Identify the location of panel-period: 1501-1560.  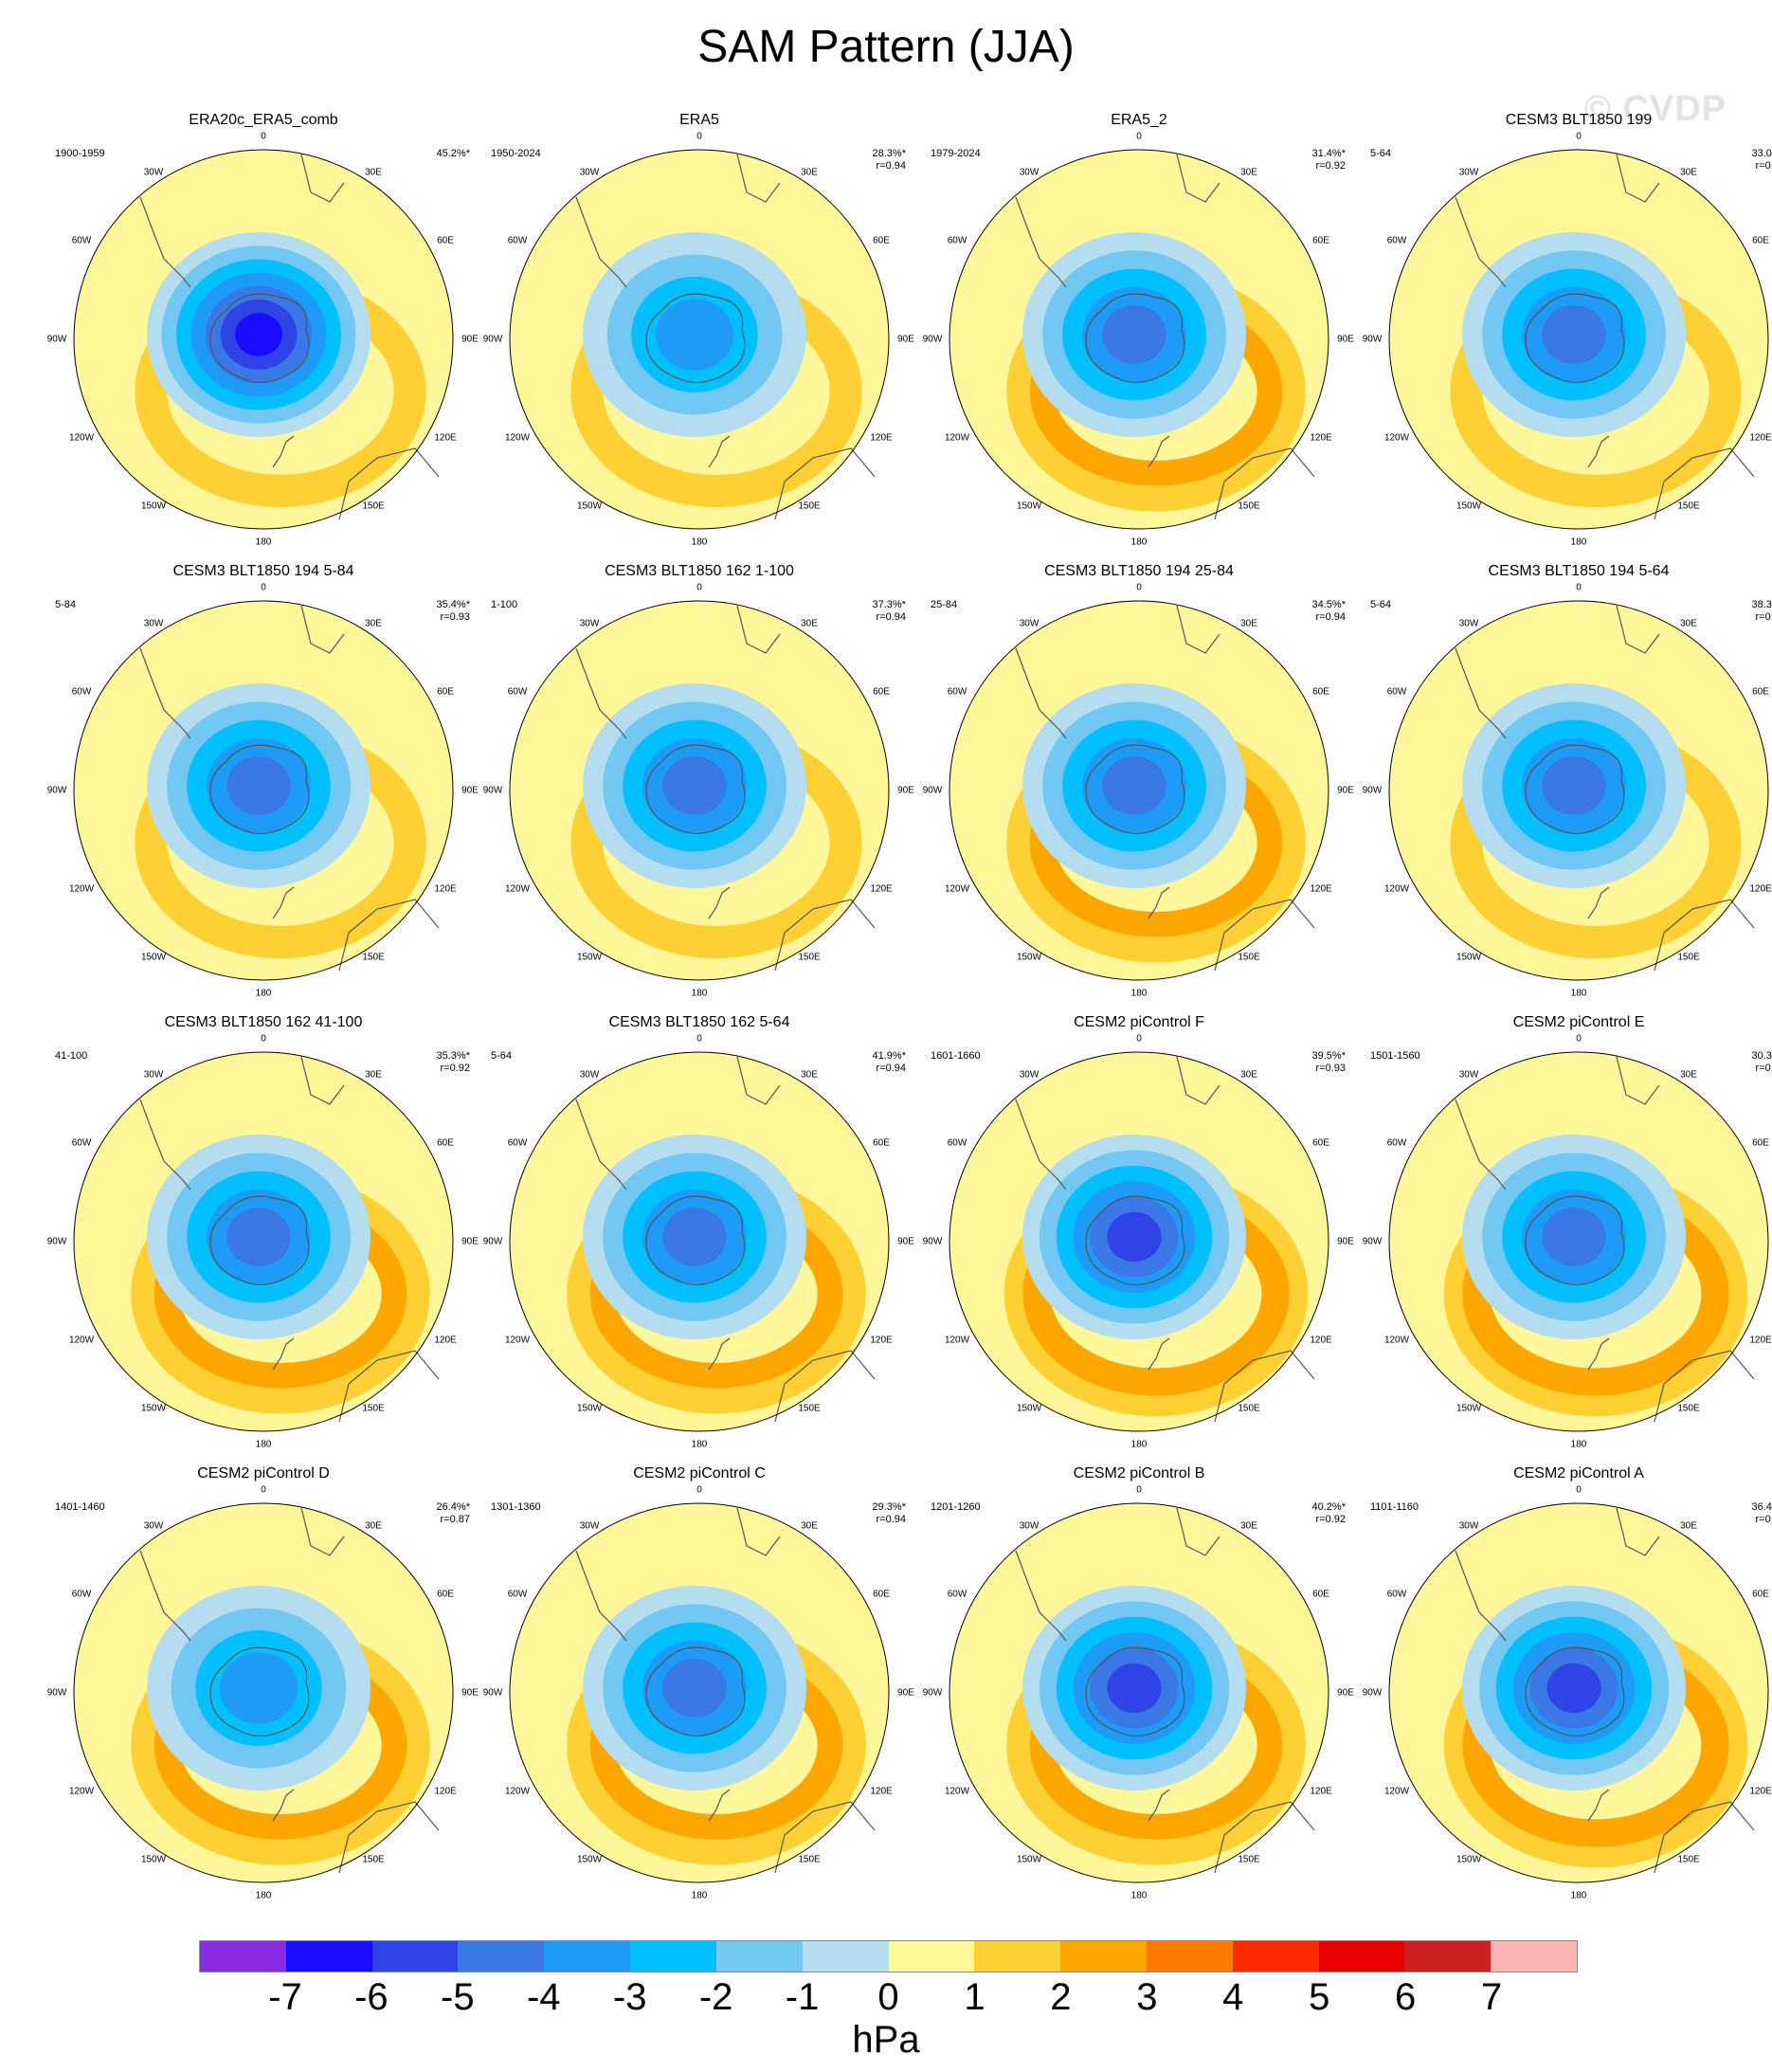
(1395, 1056).